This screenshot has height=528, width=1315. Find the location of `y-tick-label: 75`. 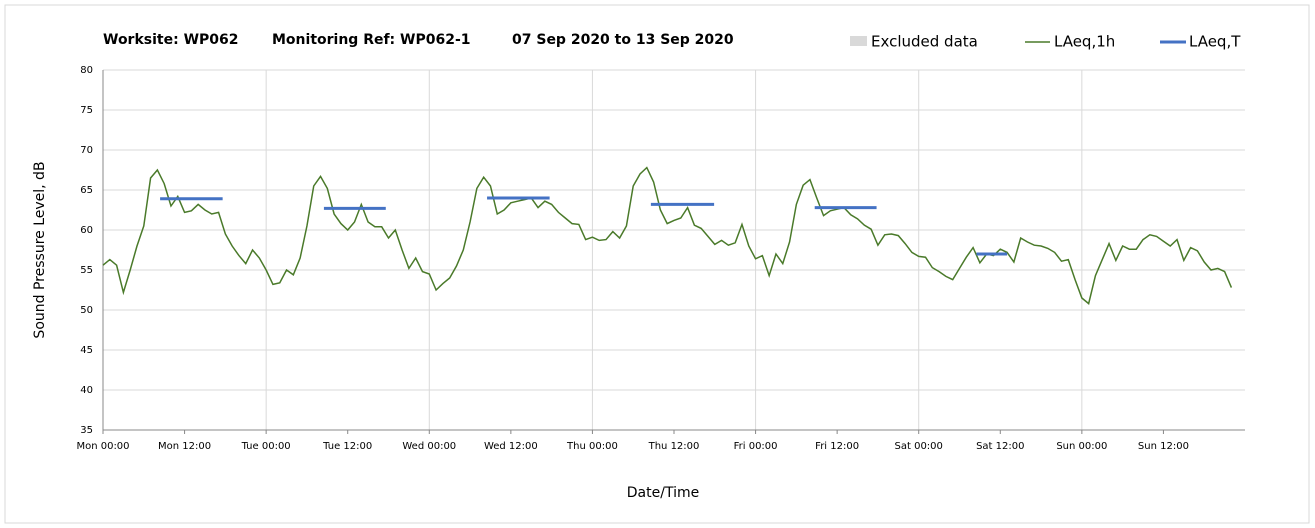

y-tick-label: 75 is located at coordinates (86, 110).